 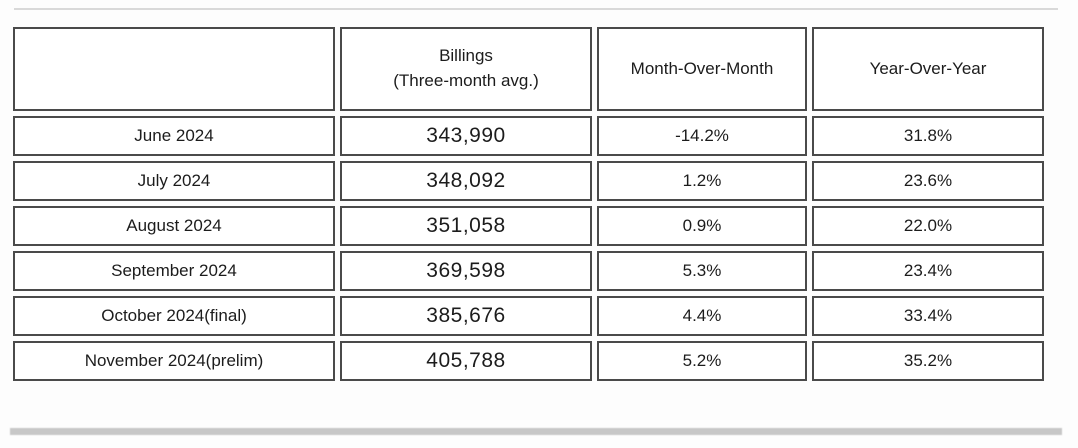 I want to click on header-cell-yoy: Year-Over-Year, so click(x=928, y=69).